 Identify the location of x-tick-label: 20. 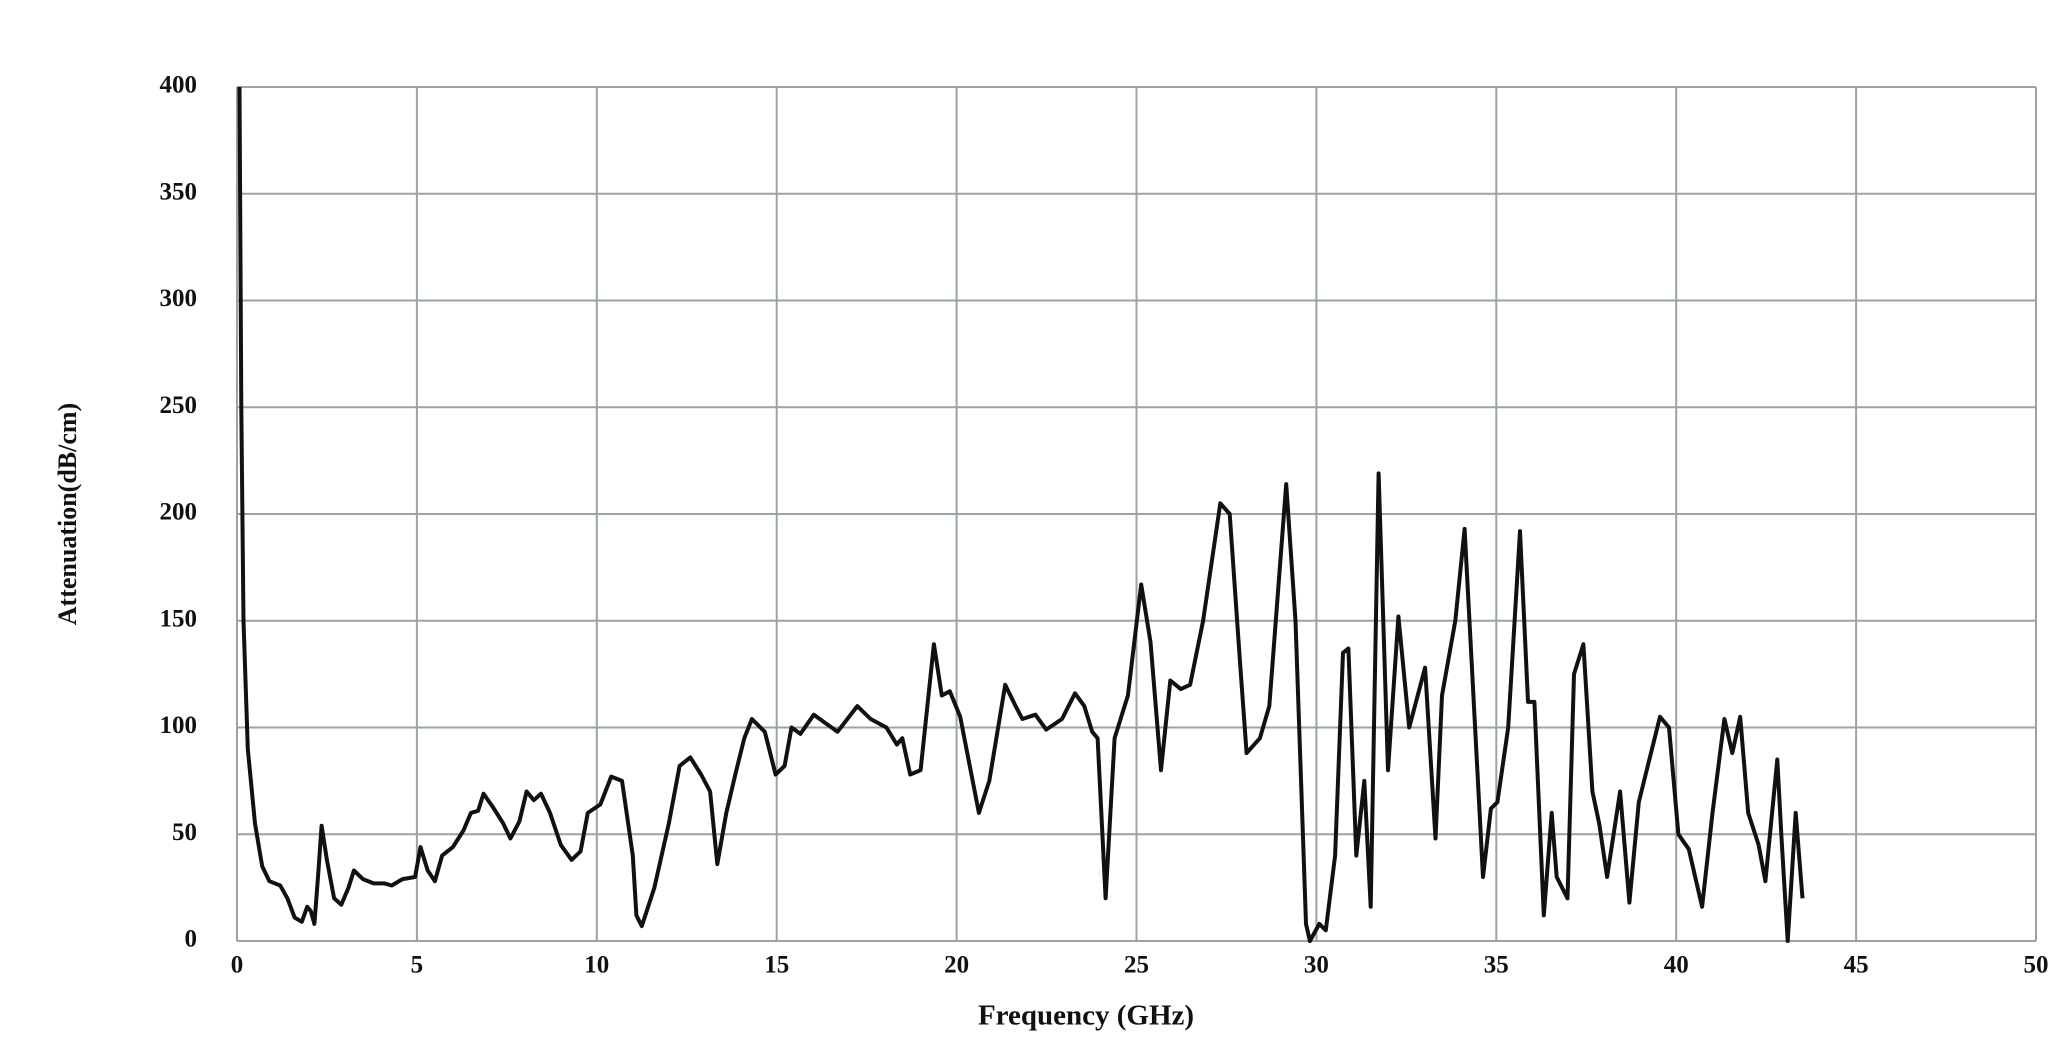
(956, 965).